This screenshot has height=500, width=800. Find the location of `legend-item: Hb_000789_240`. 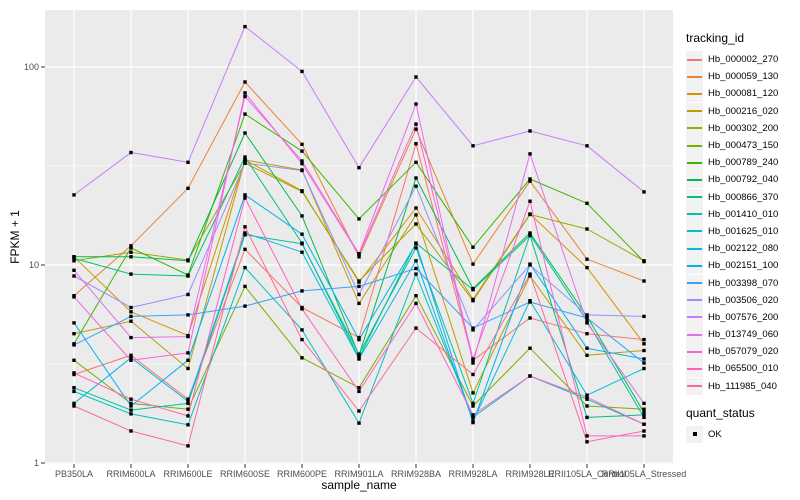

legend-item: Hb_000789_240 is located at coordinates (742, 163).